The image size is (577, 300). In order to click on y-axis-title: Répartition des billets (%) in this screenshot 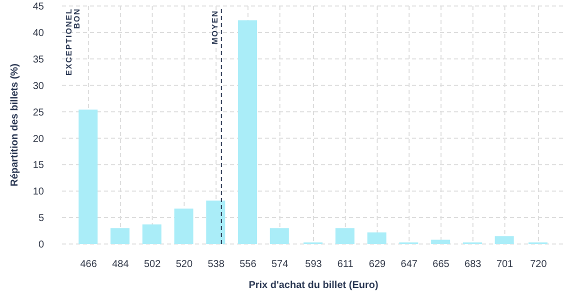, I will do `click(15, 125)`.